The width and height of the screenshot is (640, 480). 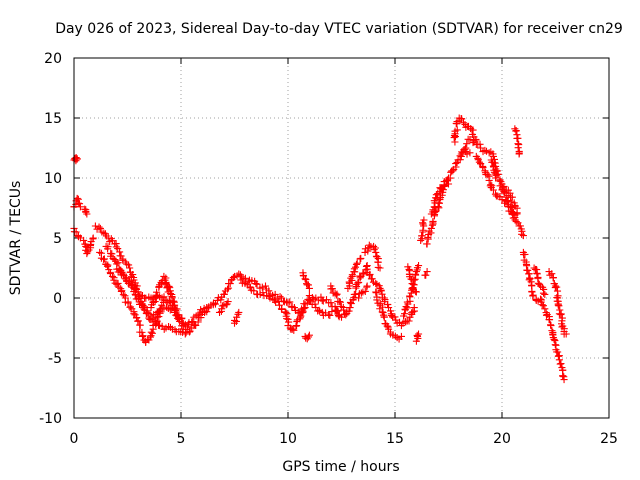 What do you see at coordinates (57, 239) in the screenshot?
I see `y-tick-label: 5` at bounding box center [57, 239].